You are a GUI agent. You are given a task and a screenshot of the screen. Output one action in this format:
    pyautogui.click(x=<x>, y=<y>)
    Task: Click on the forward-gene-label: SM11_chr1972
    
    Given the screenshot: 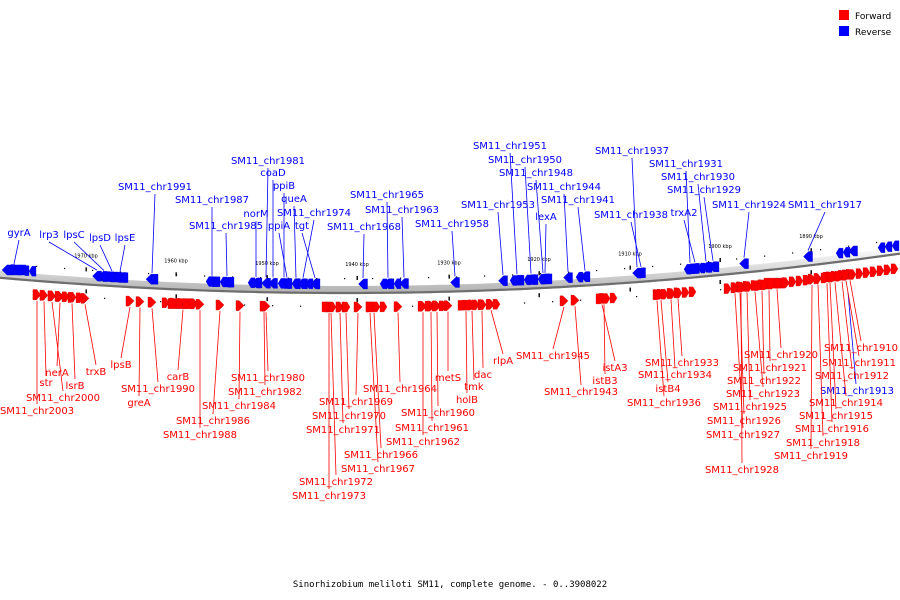 What is the action you would take?
    pyautogui.click(x=336, y=482)
    